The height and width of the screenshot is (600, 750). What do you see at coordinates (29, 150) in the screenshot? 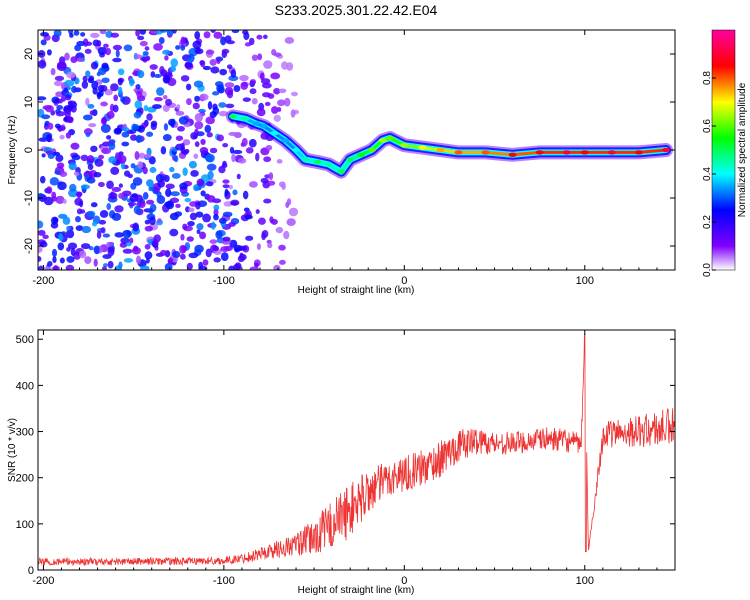
I see `y-tick-label: 0` at bounding box center [29, 150].